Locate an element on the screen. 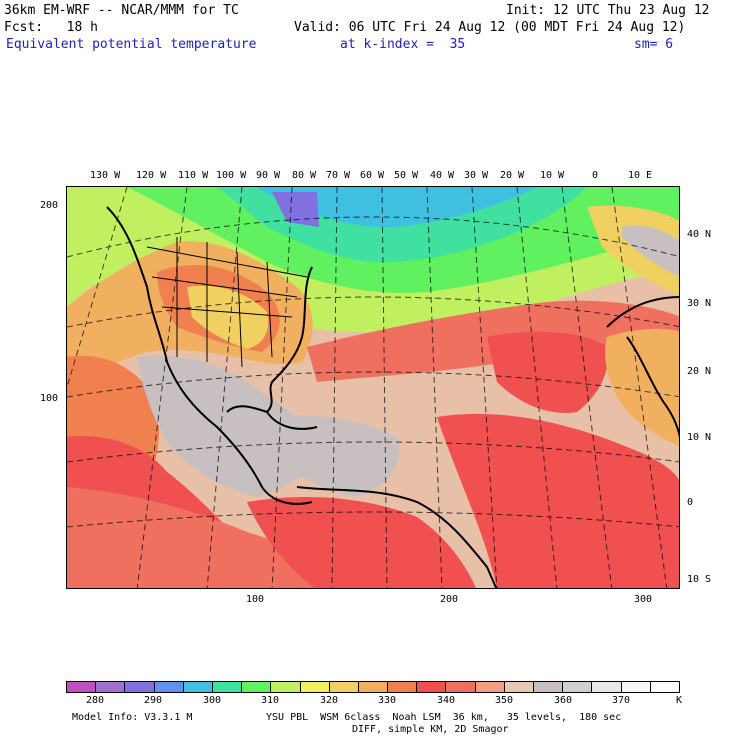  lon-label: 120 W is located at coordinates (151, 175).